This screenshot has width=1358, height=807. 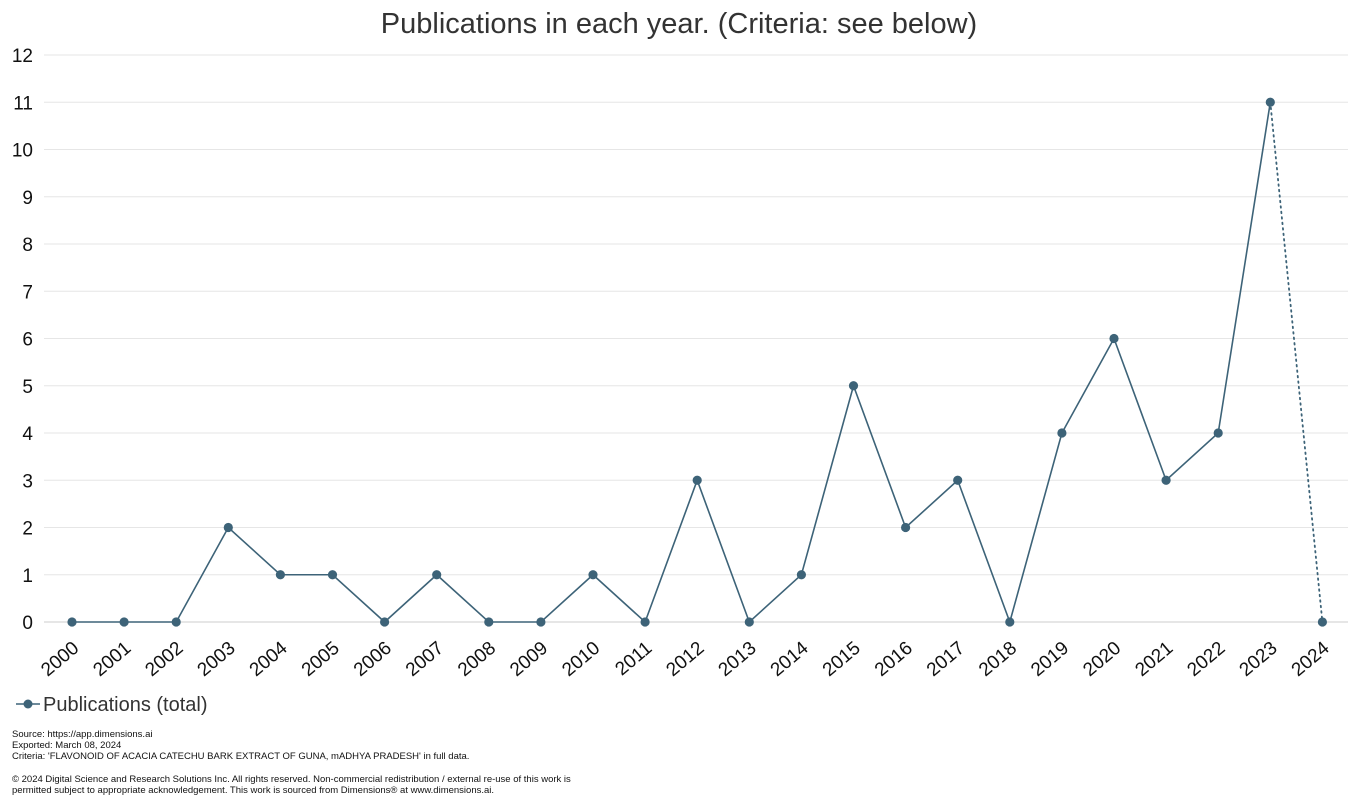 I want to click on x-tick-label: 2005, so click(x=321, y=659).